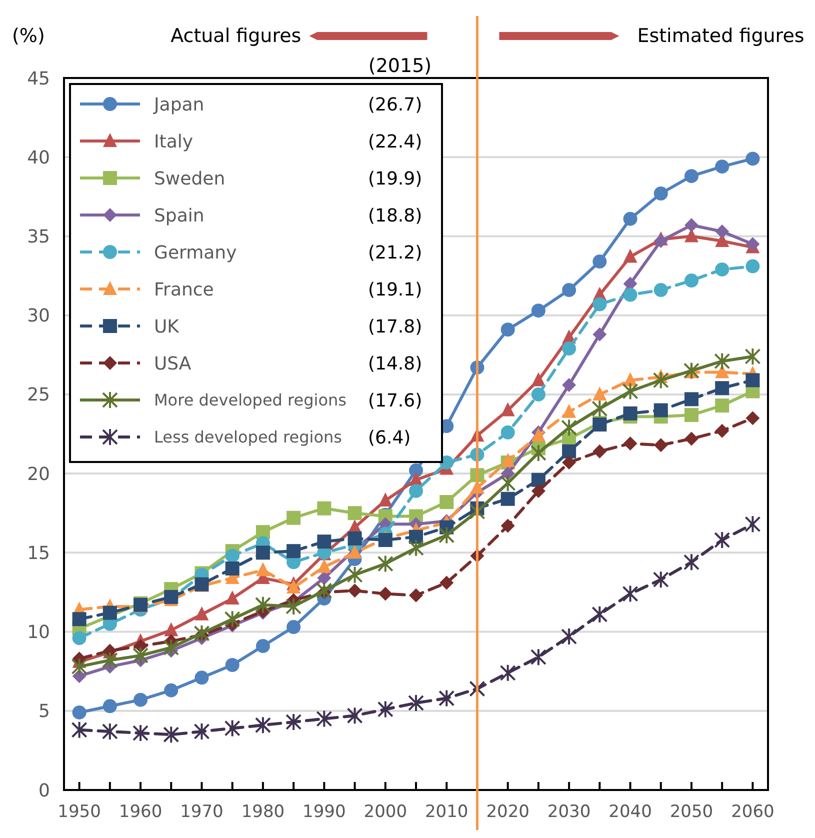 The width and height of the screenshot is (815, 838). I want to click on annotation: (6.4), so click(389, 437).